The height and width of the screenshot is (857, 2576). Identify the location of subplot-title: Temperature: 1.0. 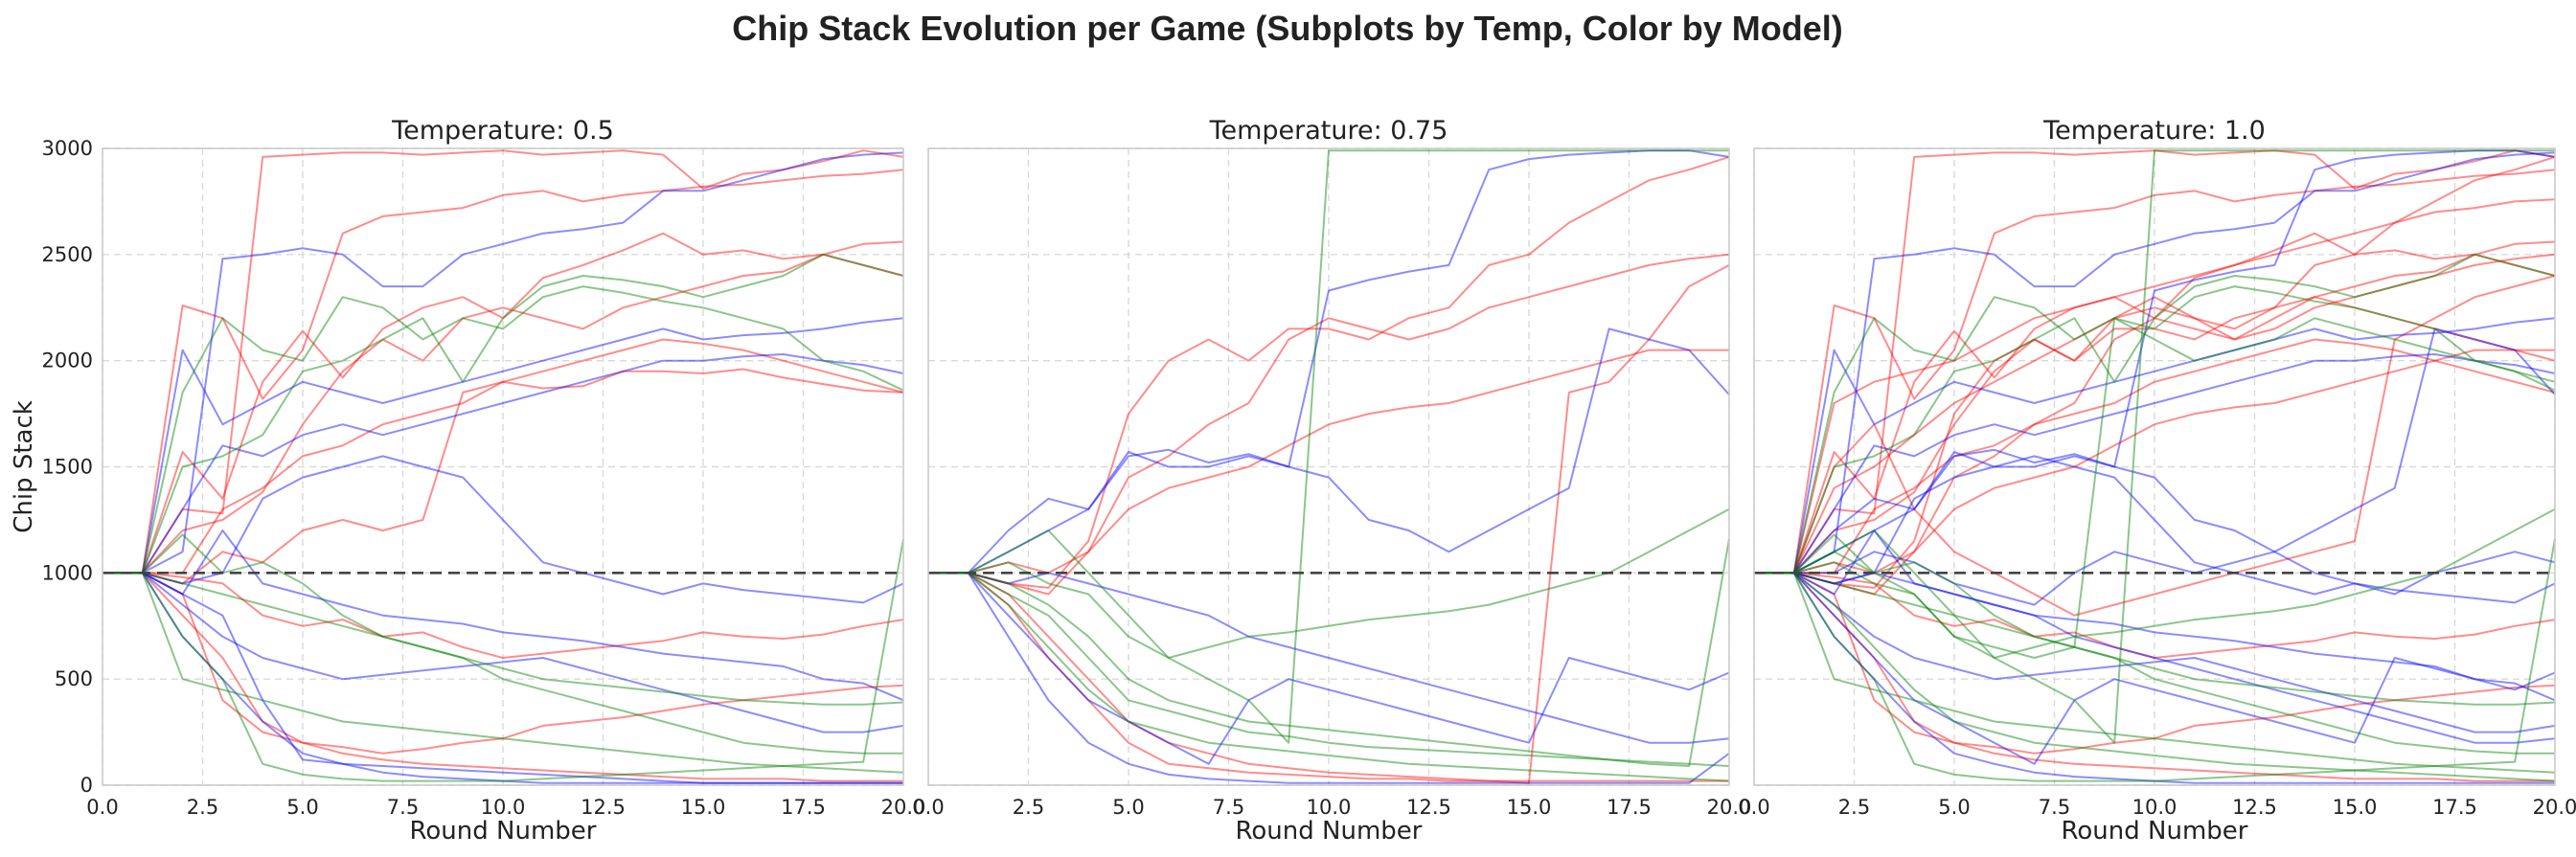
(2154, 131).